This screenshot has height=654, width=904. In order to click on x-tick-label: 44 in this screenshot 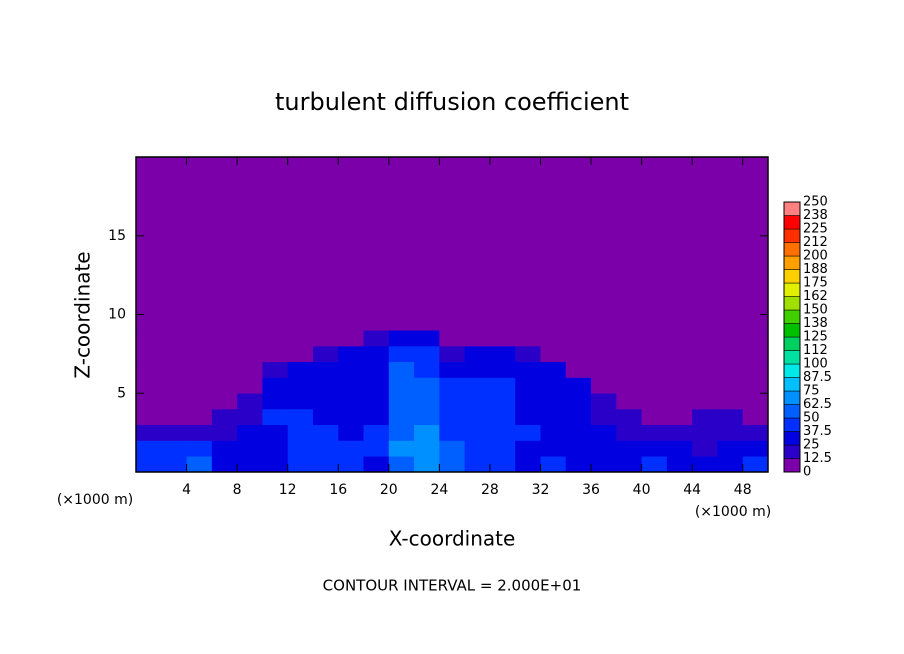, I will do `click(692, 490)`.